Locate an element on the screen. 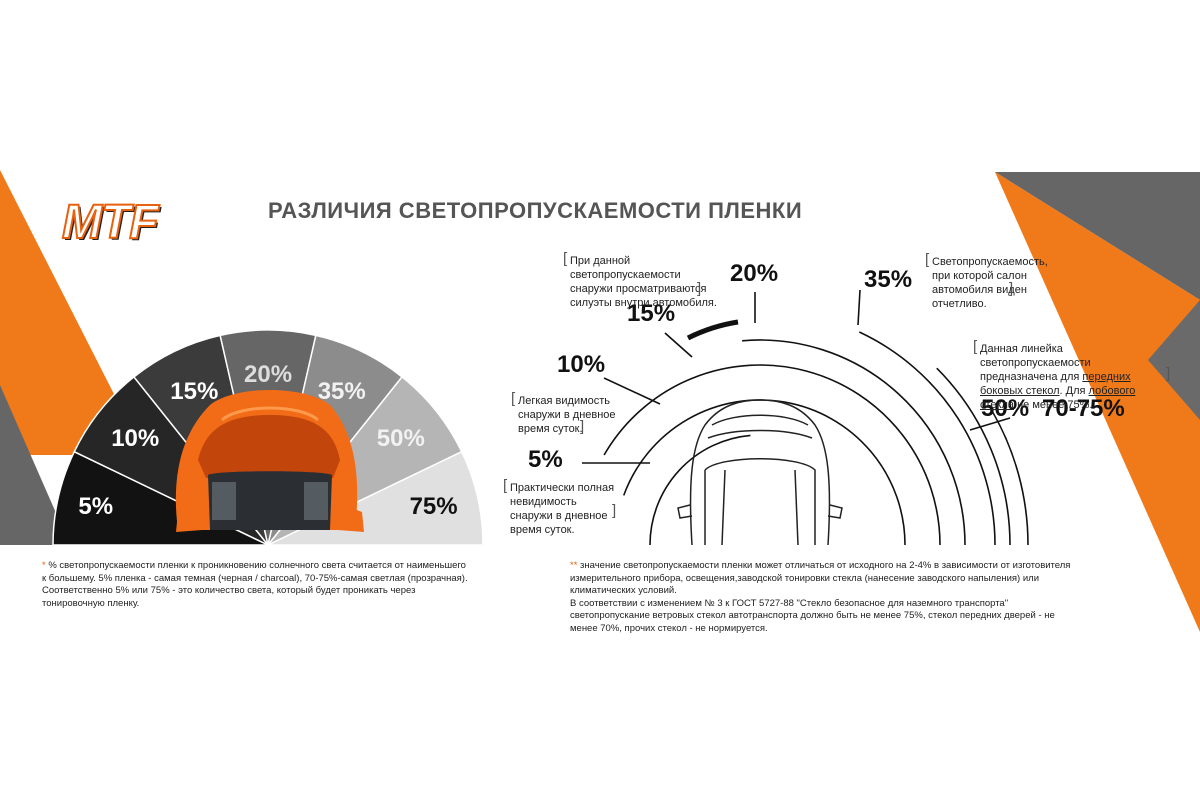 This screenshot has width=1200, height=800. label-10: 10% is located at coordinates (581, 364).